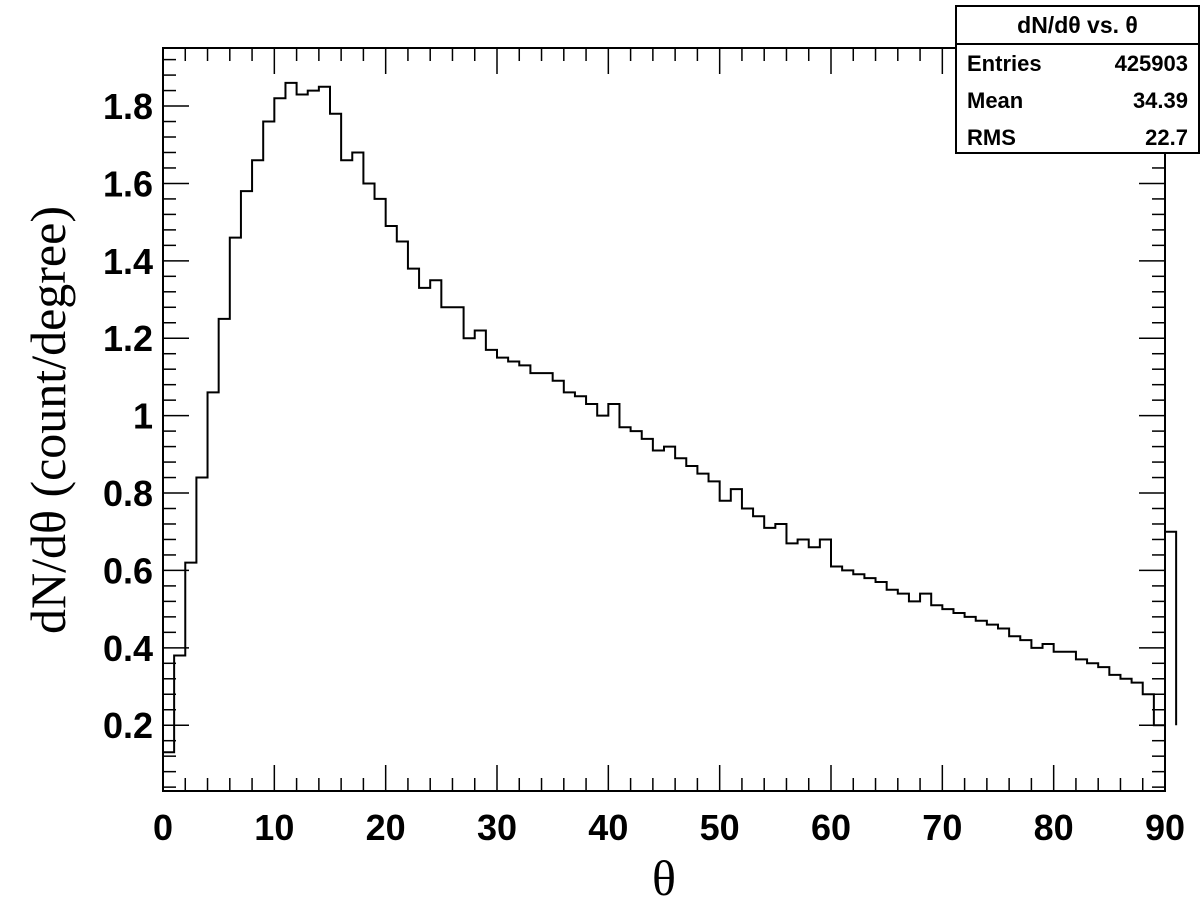 Image resolution: width=1204 pixels, height=913 pixels. What do you see at coordinates (831, 827) in the screenshot?
I see `x-tick-label: 60` at bounding box center [831, 827].